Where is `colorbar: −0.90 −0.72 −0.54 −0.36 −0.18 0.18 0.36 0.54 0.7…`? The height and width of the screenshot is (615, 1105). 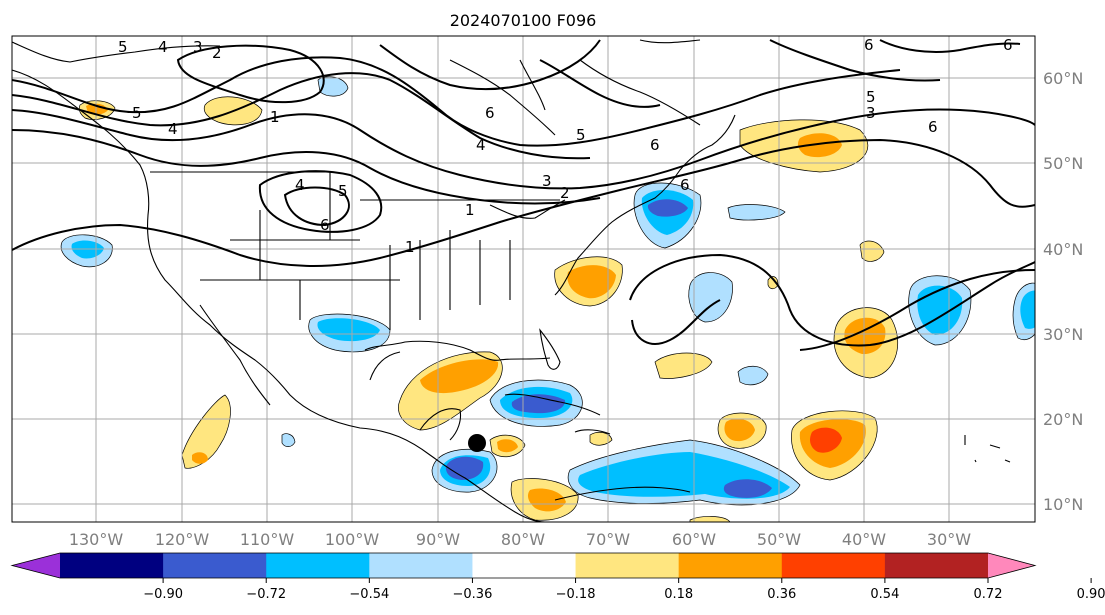
colorbar: −0.90 −0.72 −0.54 −0.36 −0.18 0.18 0.36 0.54 0.7… is located at coordinates (557, 577).